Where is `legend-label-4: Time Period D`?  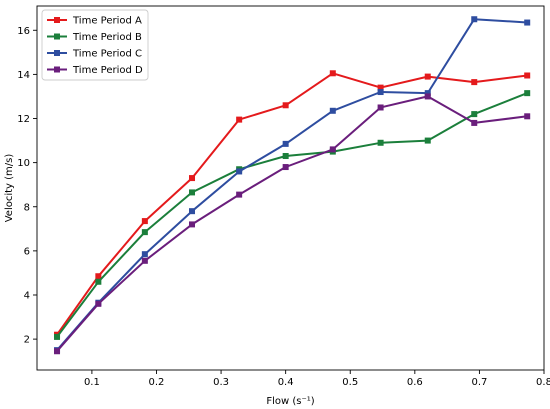 legend-label-4: Time Period D is located at coordinates (107, 70).